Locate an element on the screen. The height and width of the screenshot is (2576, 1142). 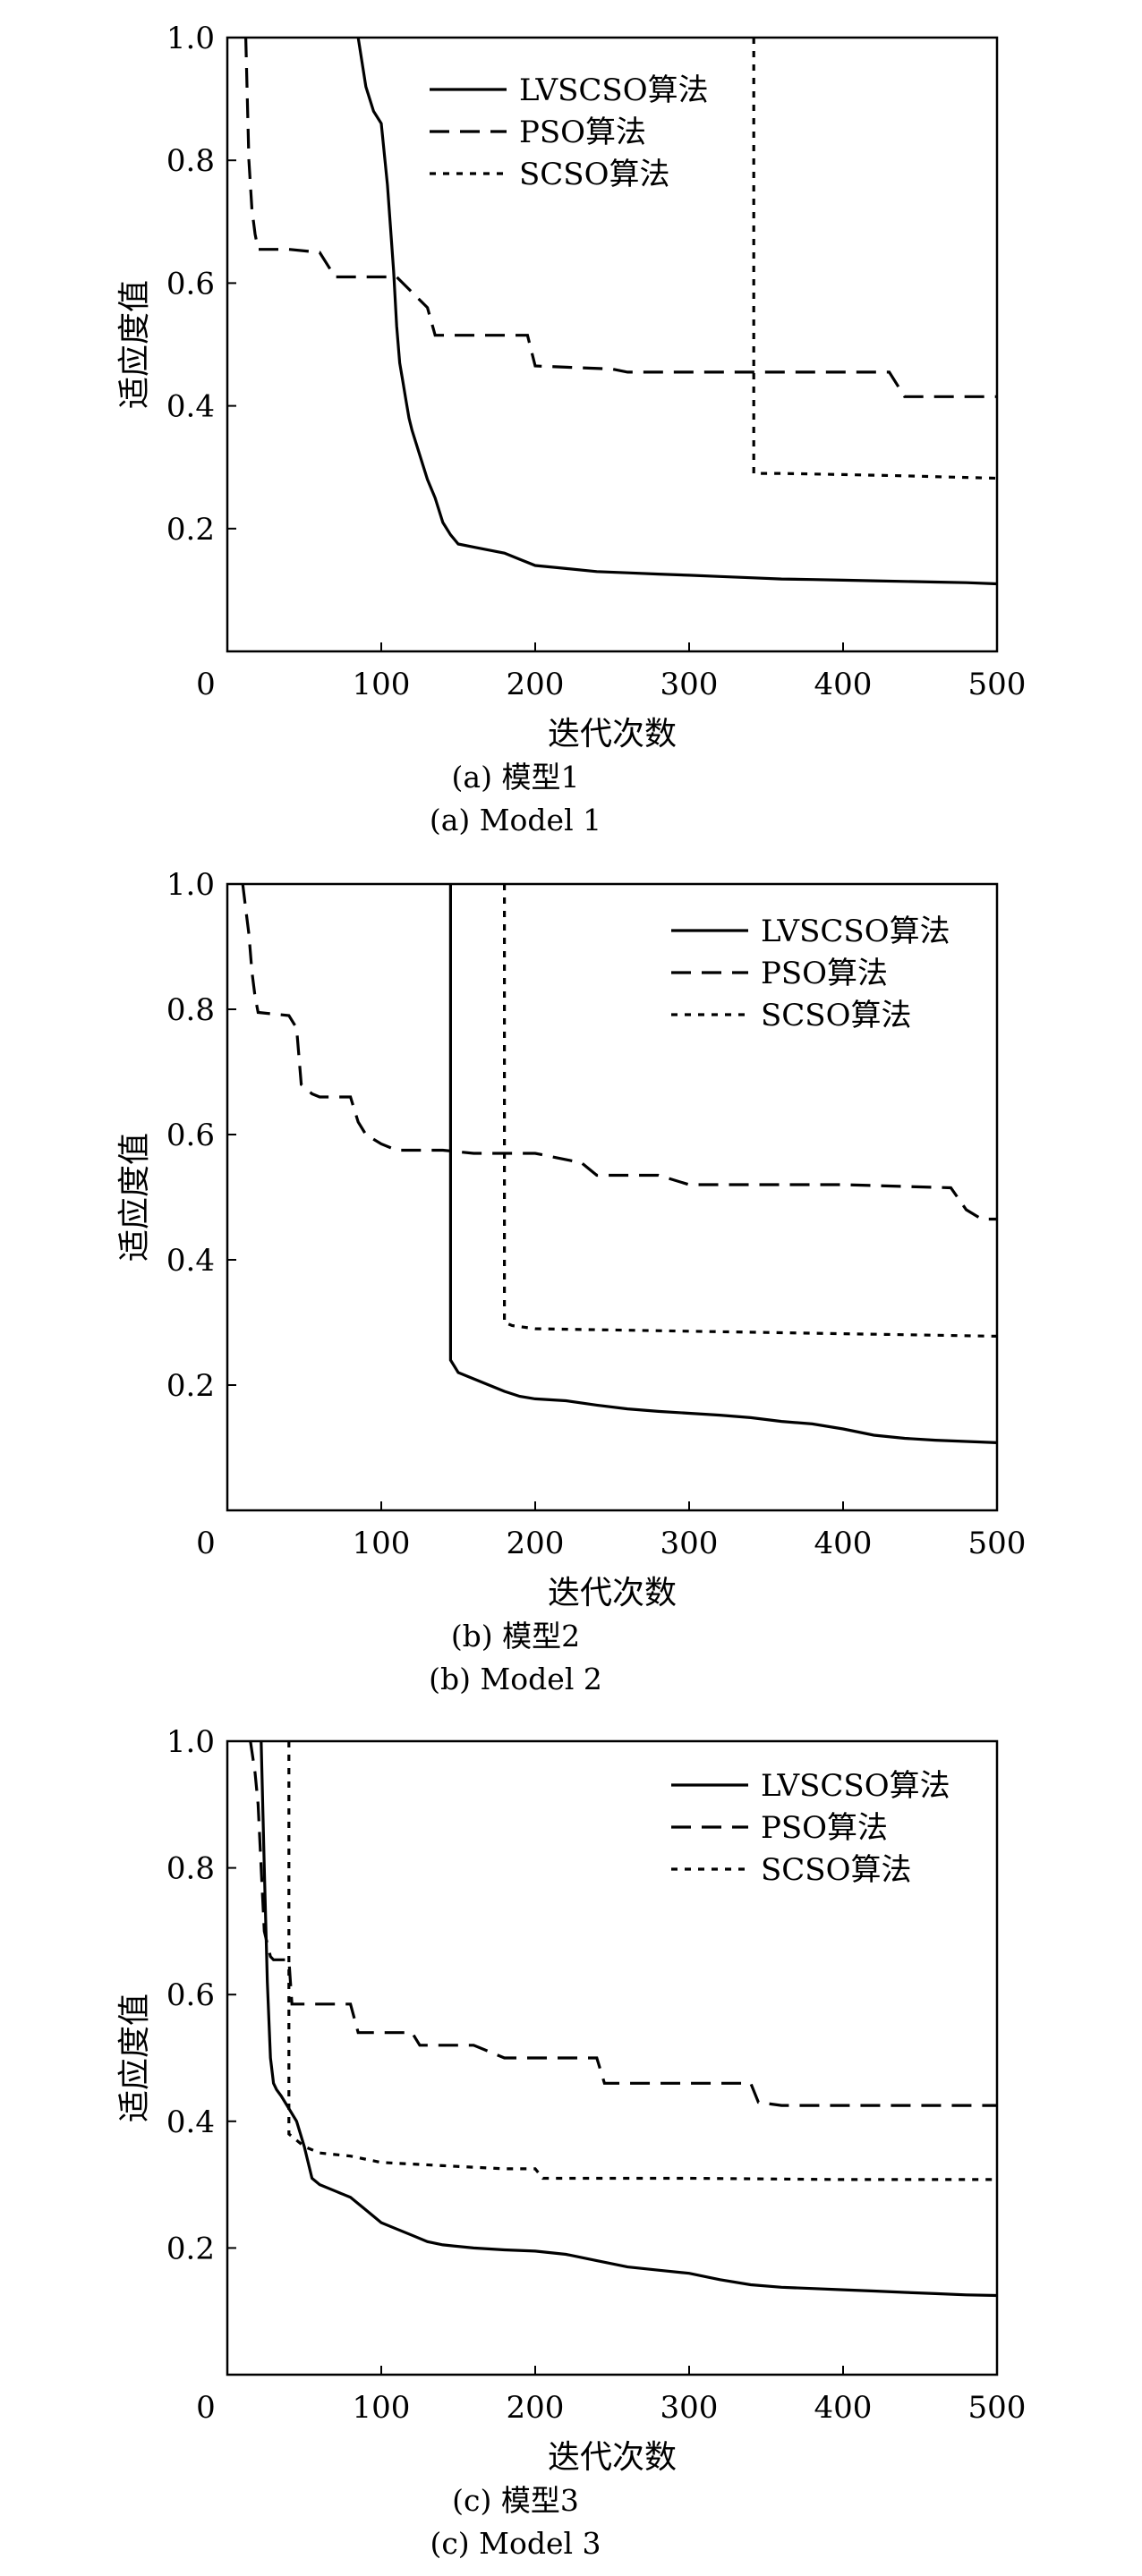
caption-cn: (c) 模型3 is located at coordinates (515, 2500).